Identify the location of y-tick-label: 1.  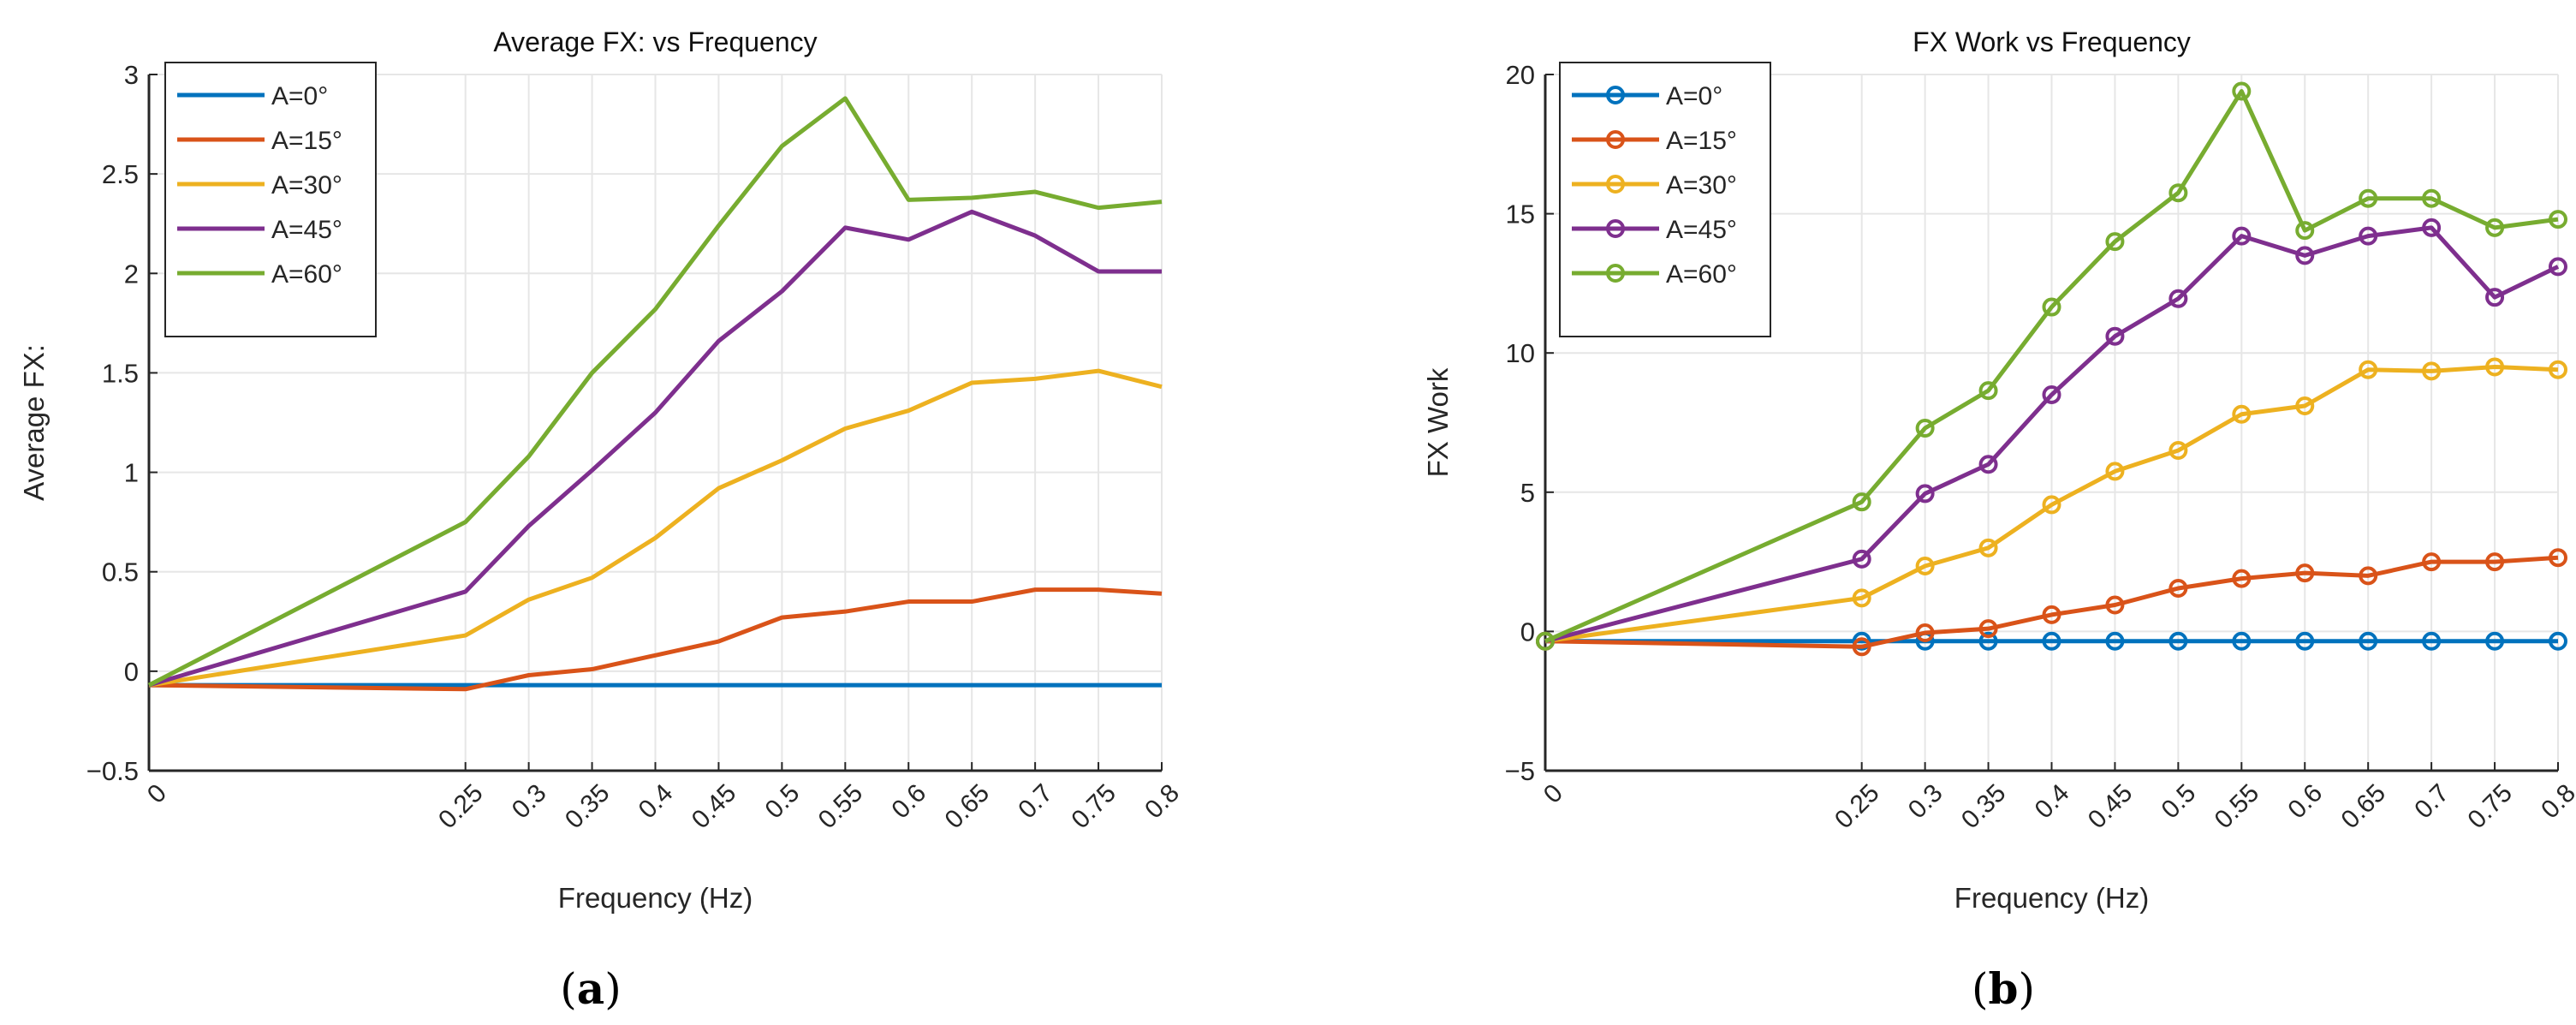
(132, 473).